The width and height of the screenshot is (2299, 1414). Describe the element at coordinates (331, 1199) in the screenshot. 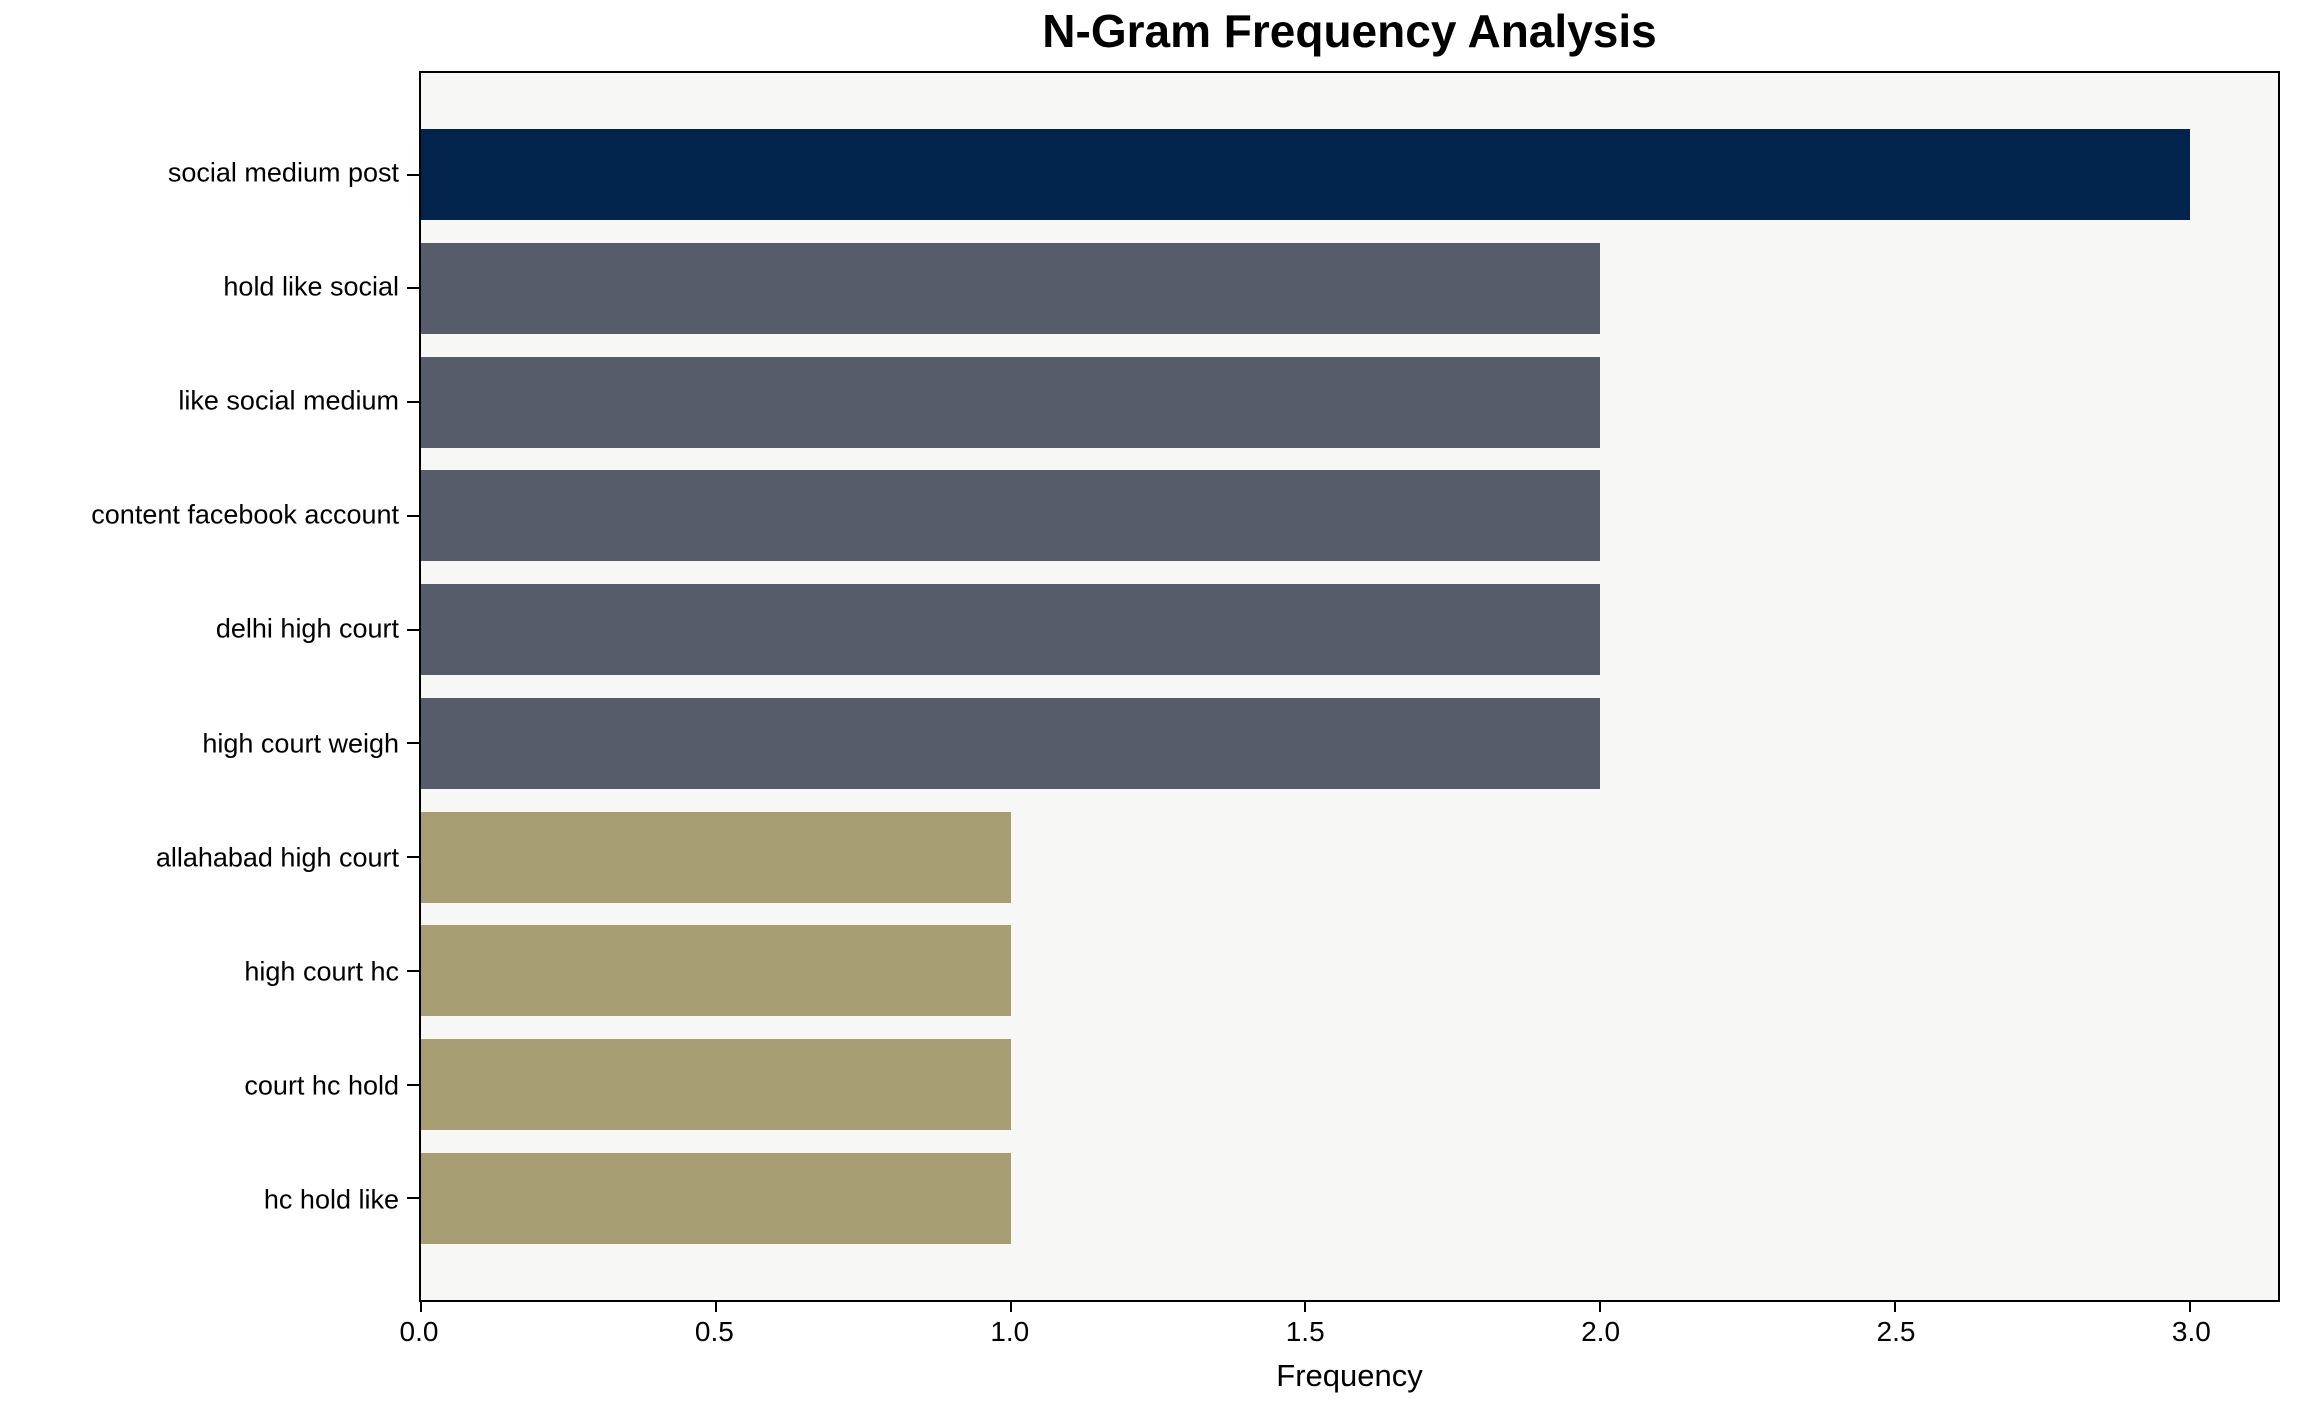

I see `y-tick-label: hc hold like` at that location.